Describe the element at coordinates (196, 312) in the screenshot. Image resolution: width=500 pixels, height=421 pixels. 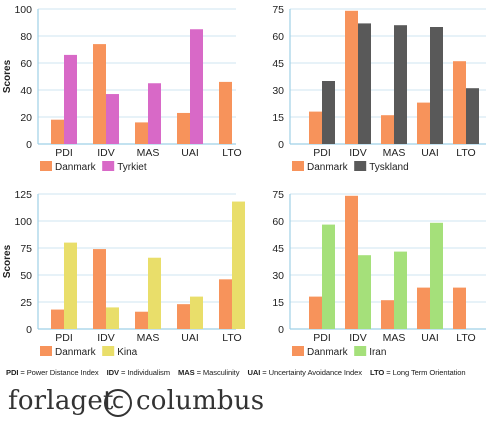
I see `bar-kina-uai` at that location.